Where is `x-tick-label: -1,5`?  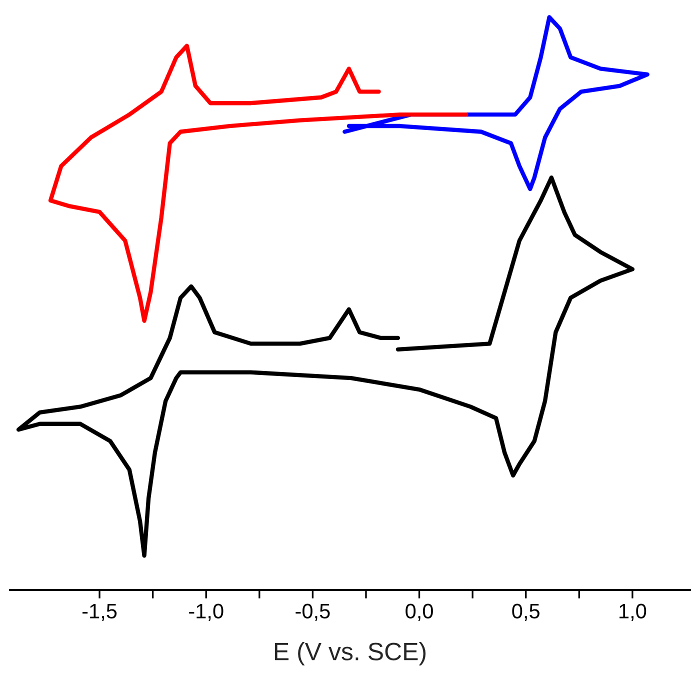 x-tick-label: -1,5 is located at coordinates (99, 612).